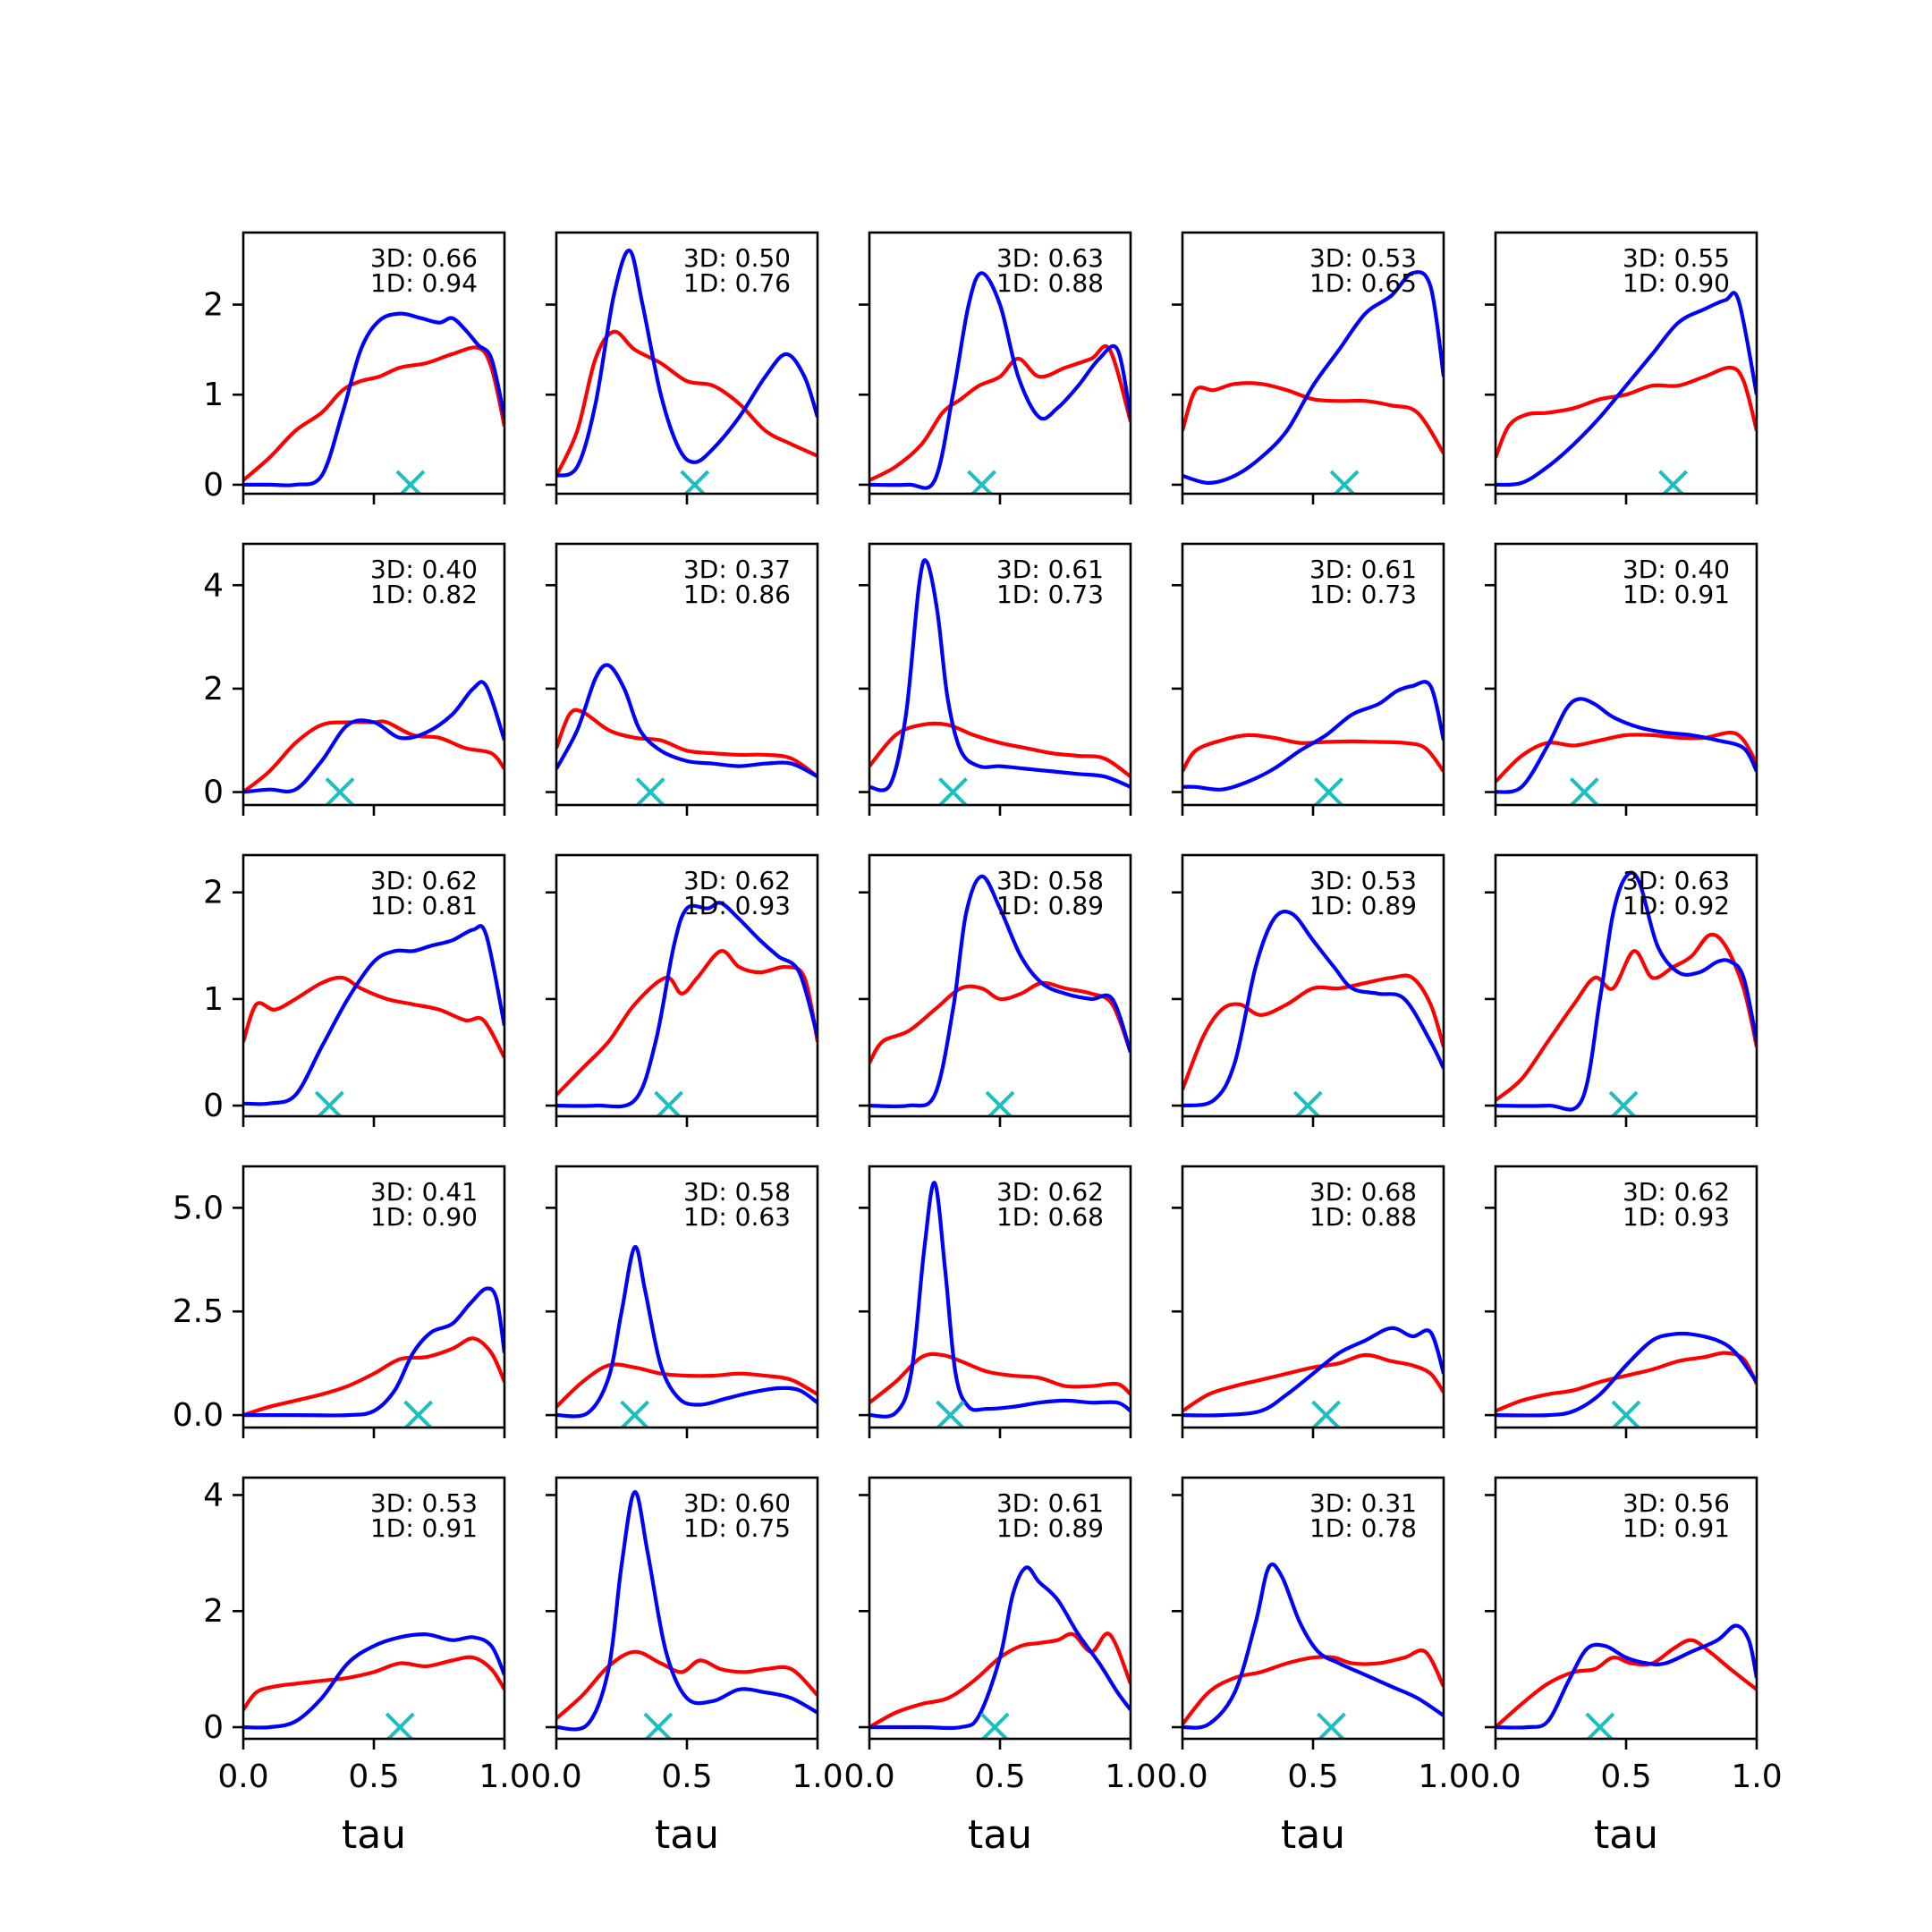 The image size is (1932, 1932). I want to click on annotation-1d: 1D: 0.75, so click(737, 1528).